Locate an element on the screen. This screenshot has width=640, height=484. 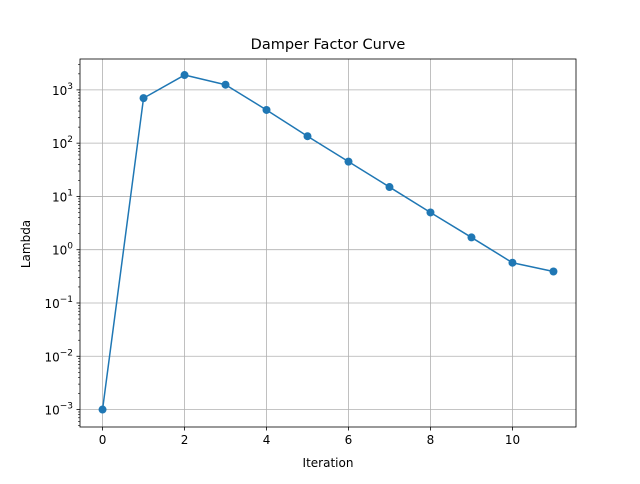
x-tick-label: 8 is located at coordinates (431, 440).